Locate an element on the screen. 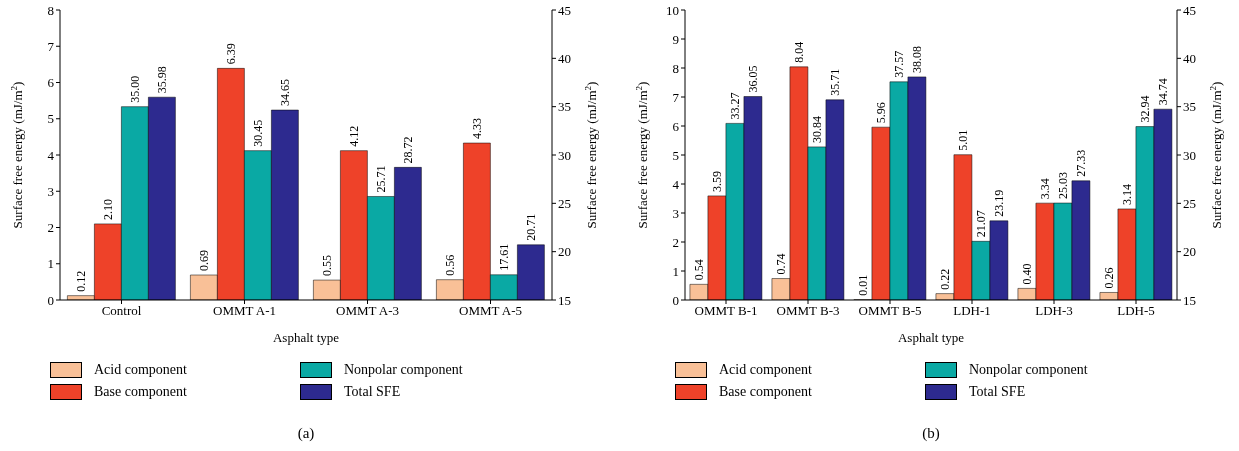 This screenshot has width=1239, height=451. data-label: 0.56 is located at coordinates (449, 265).